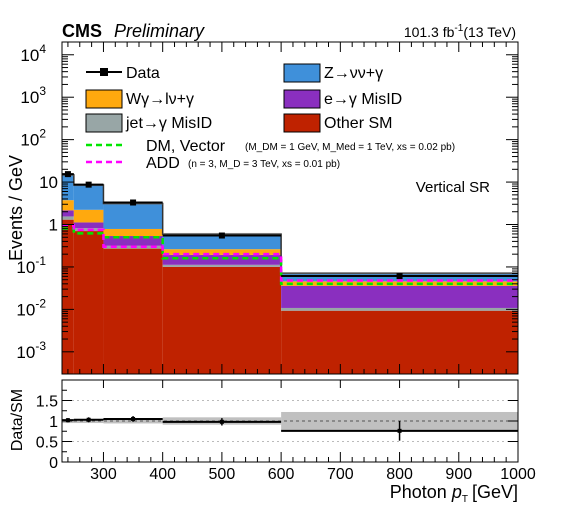 The image size is (580, 510). Describe the element at coordinates (143, 73) in the screenshot. I see `legend-data-label: Data` at that location.